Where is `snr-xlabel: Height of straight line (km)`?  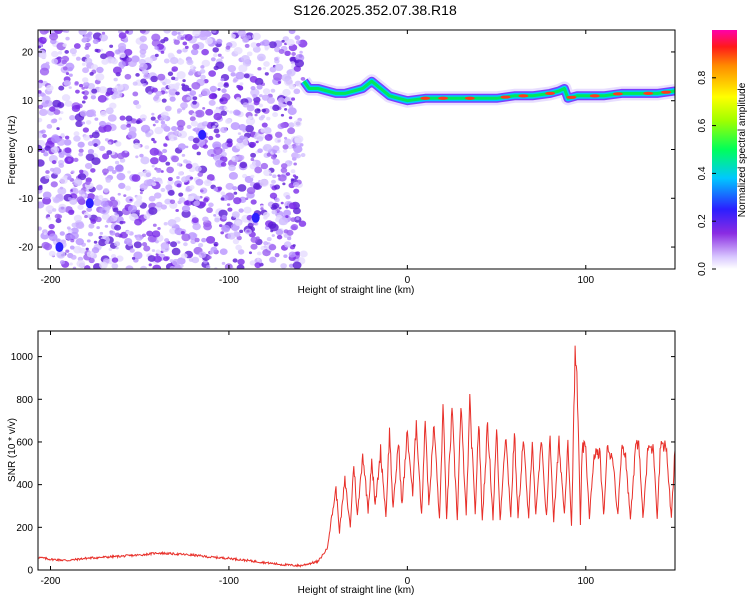
snr-xlabel: Height of straight line (km) is located at coordinates (356, 590).